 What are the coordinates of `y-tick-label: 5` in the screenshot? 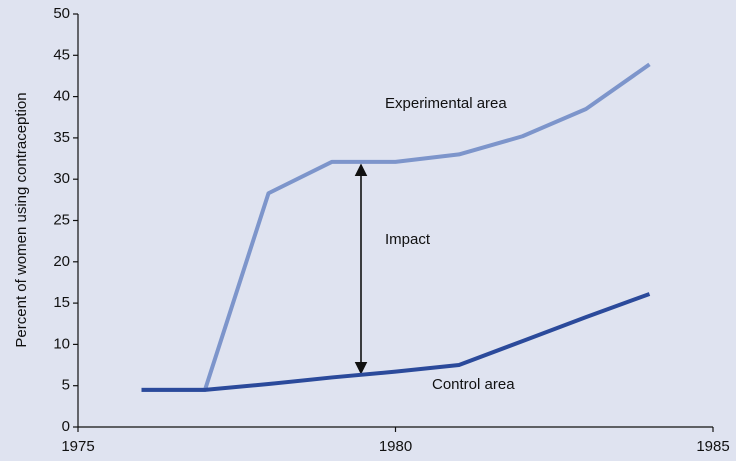 It's located at (66, 385).